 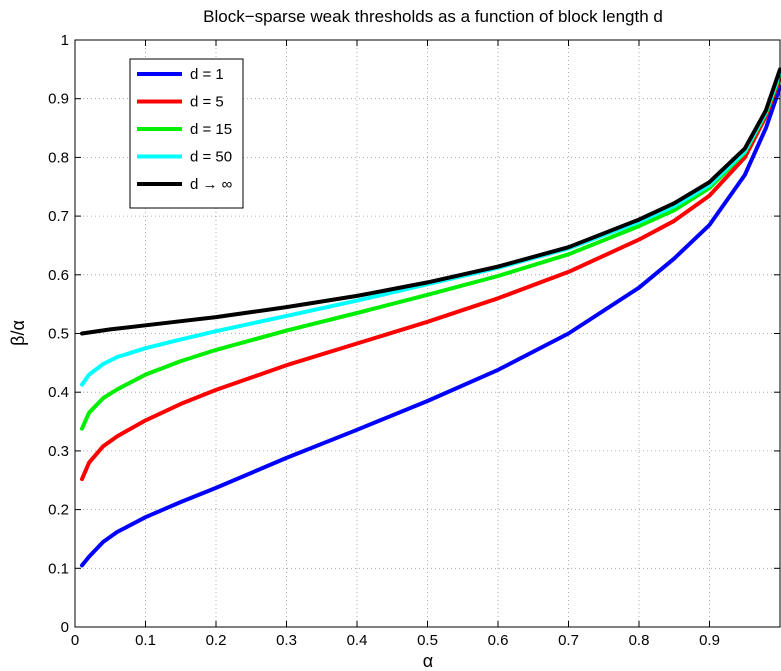 What do you see at coordinates (286, 640) in the screenshot?
I see `x-tick-label: 0.3` at bounding box center [286, 640].